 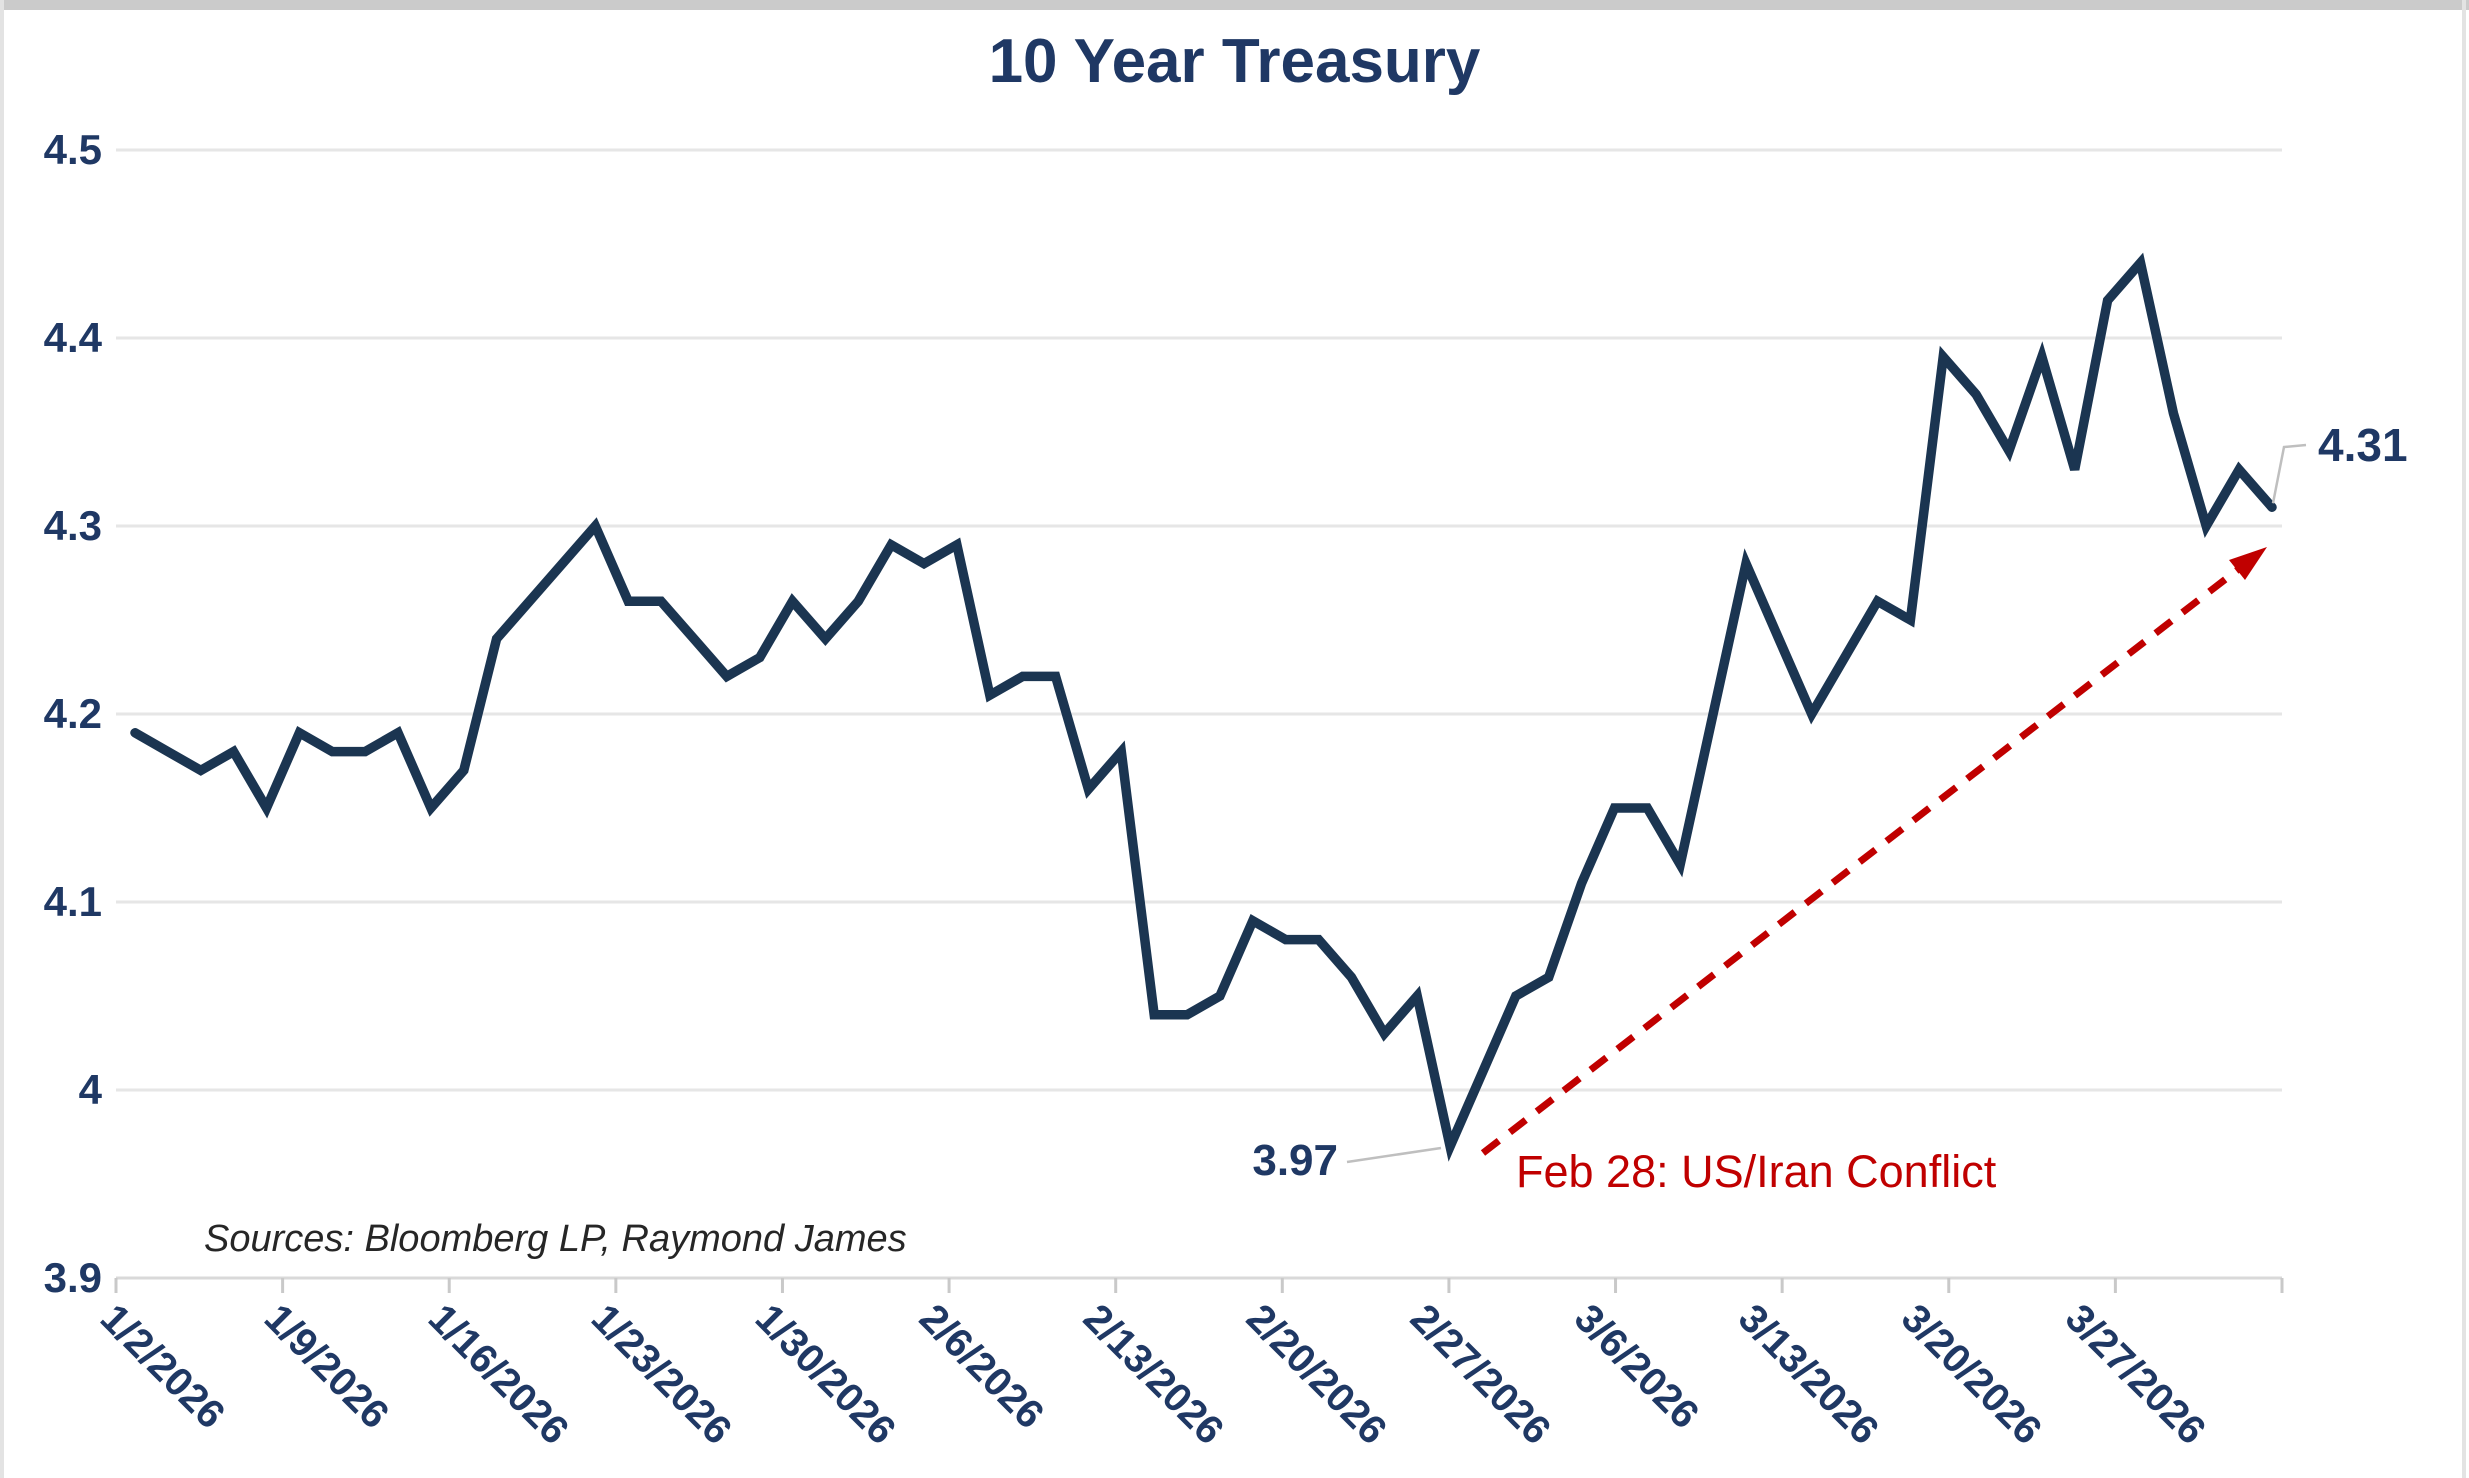 What do you see at coordinates (72, 337) in the screenshot?
I see `y-axis-label: 4.4` at bounding box center [72, 337].